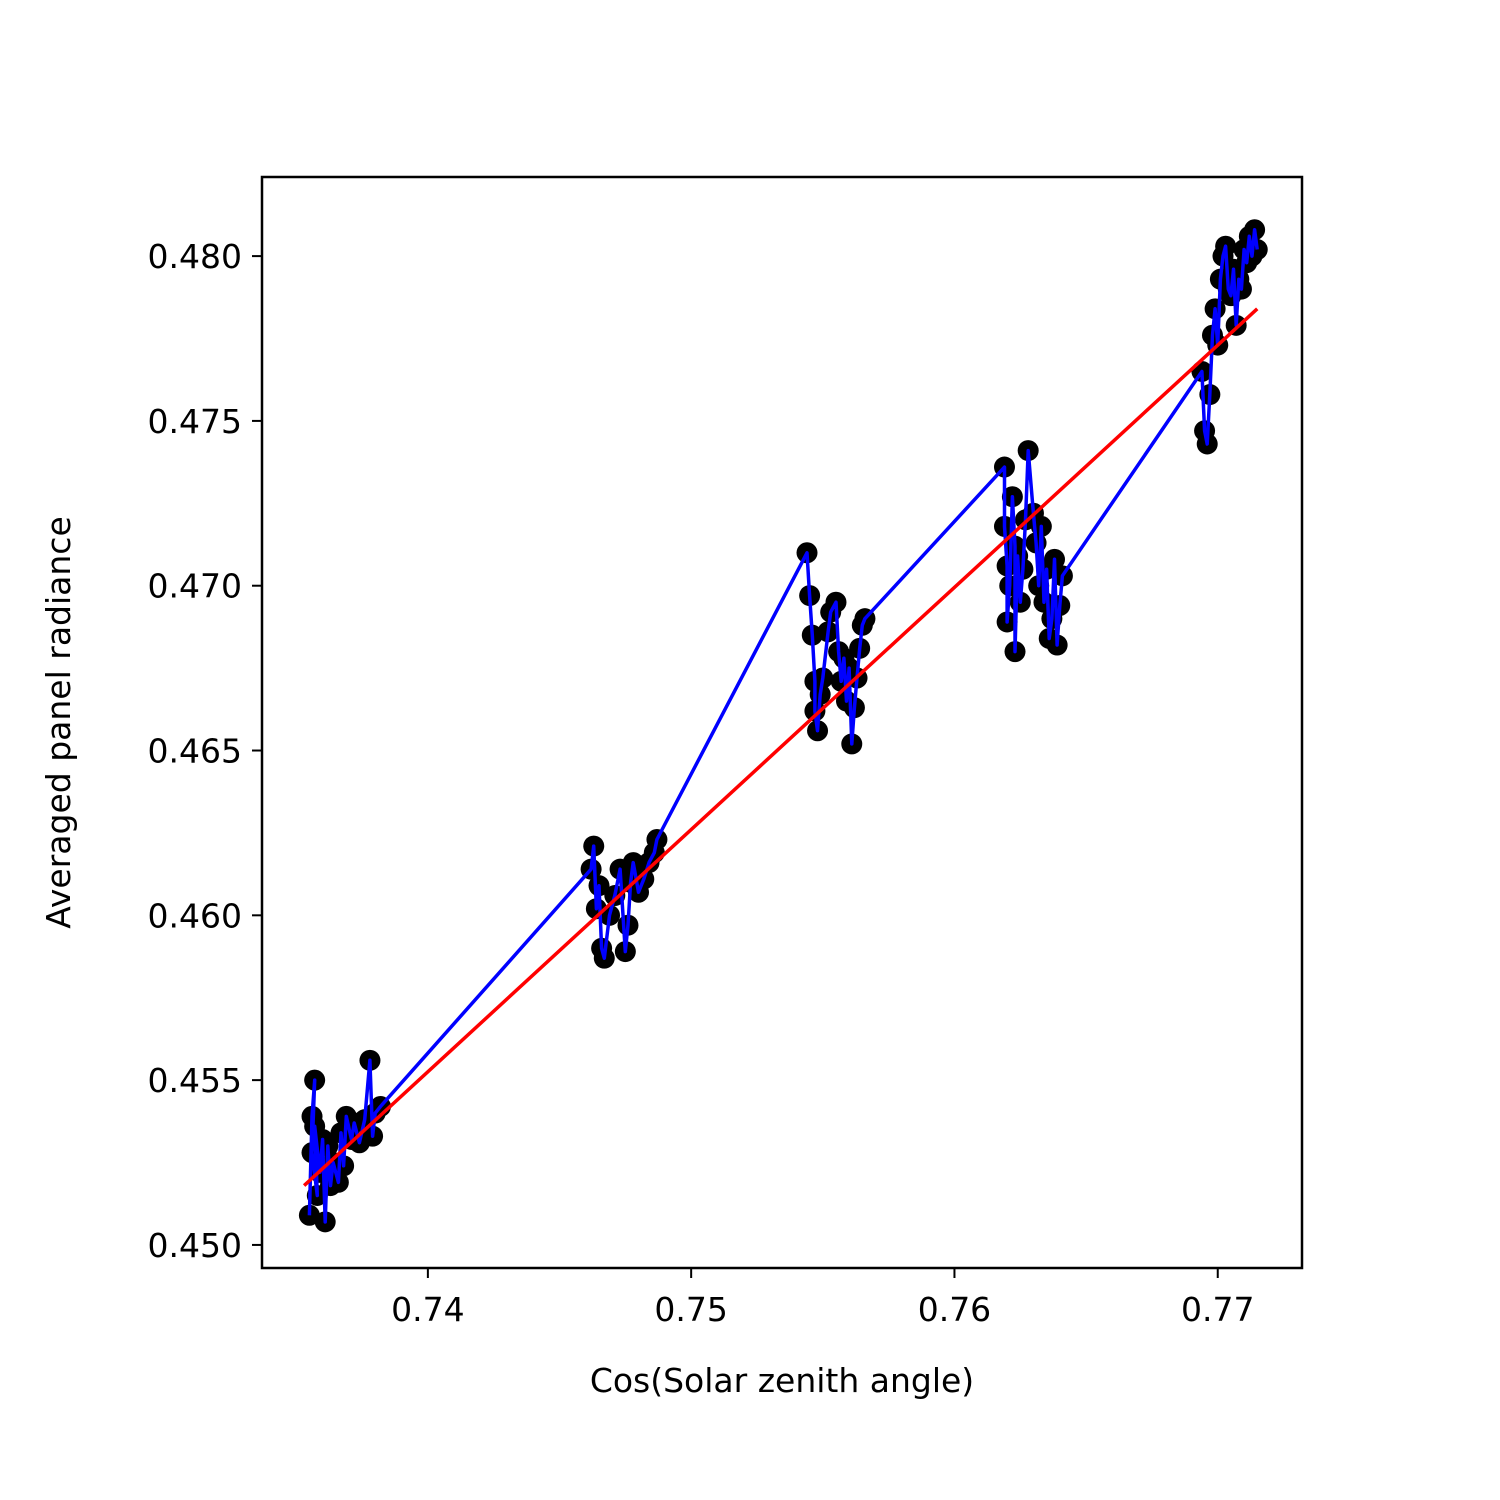  Describe the element at coordinates (195, 1245) in the screenshot. I see `y-tick-label: 0.450` at that location.